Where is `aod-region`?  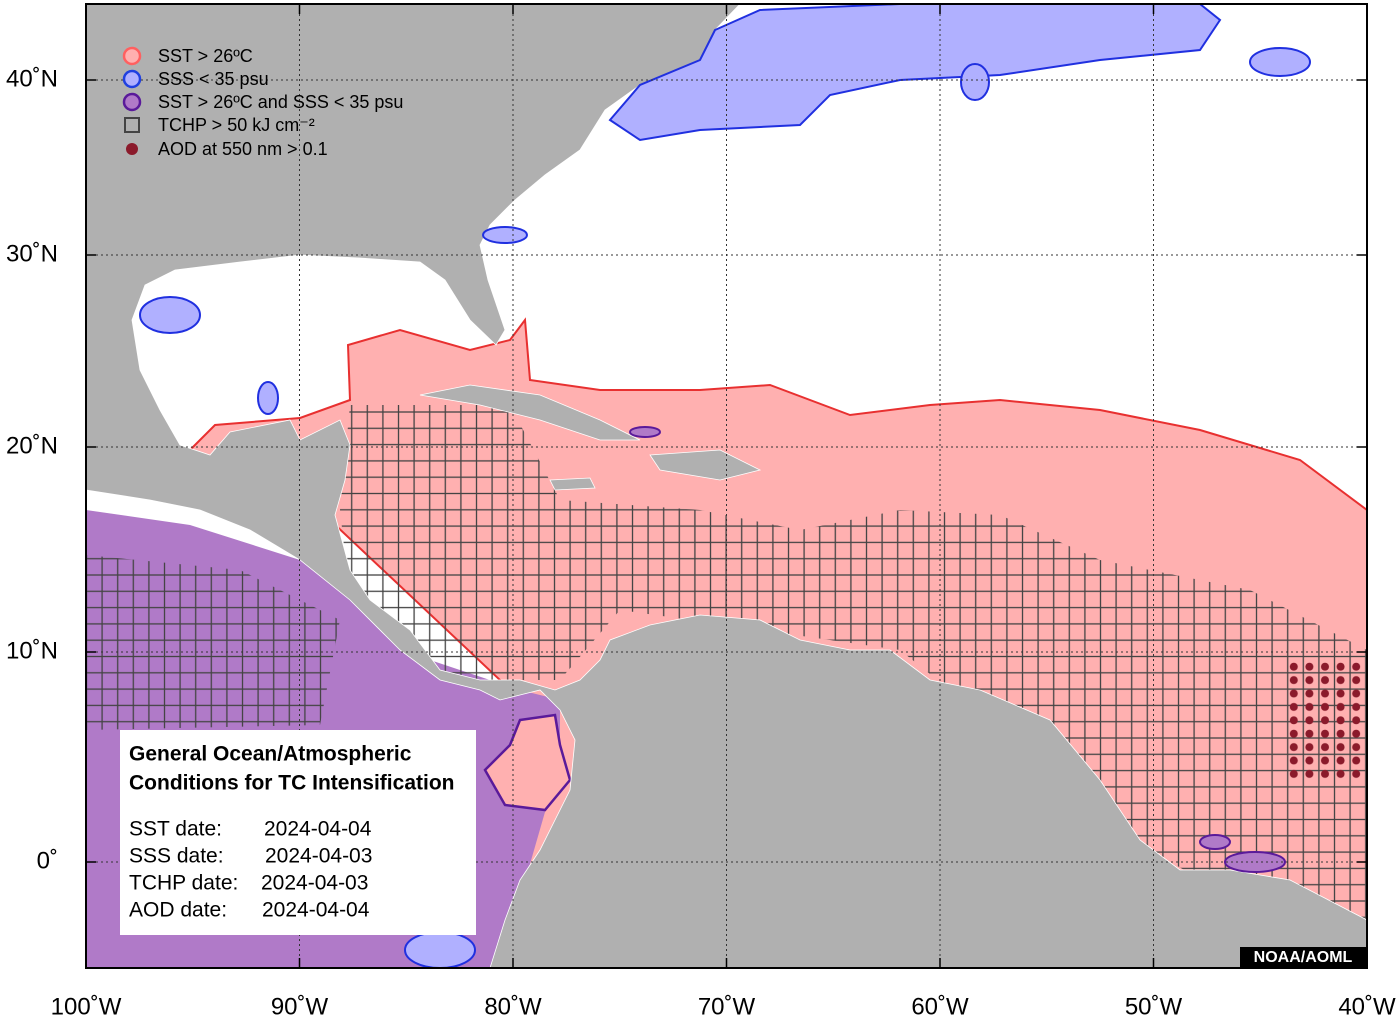 aod-region is located at coordinates (1326, 720).